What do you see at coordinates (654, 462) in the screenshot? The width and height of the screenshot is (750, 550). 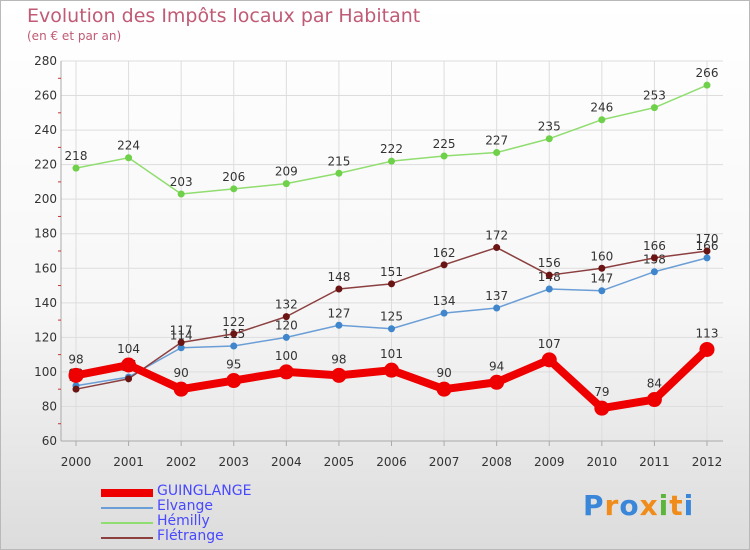 I see `x-tick-label: 2011` at bounding box center [654, 462].